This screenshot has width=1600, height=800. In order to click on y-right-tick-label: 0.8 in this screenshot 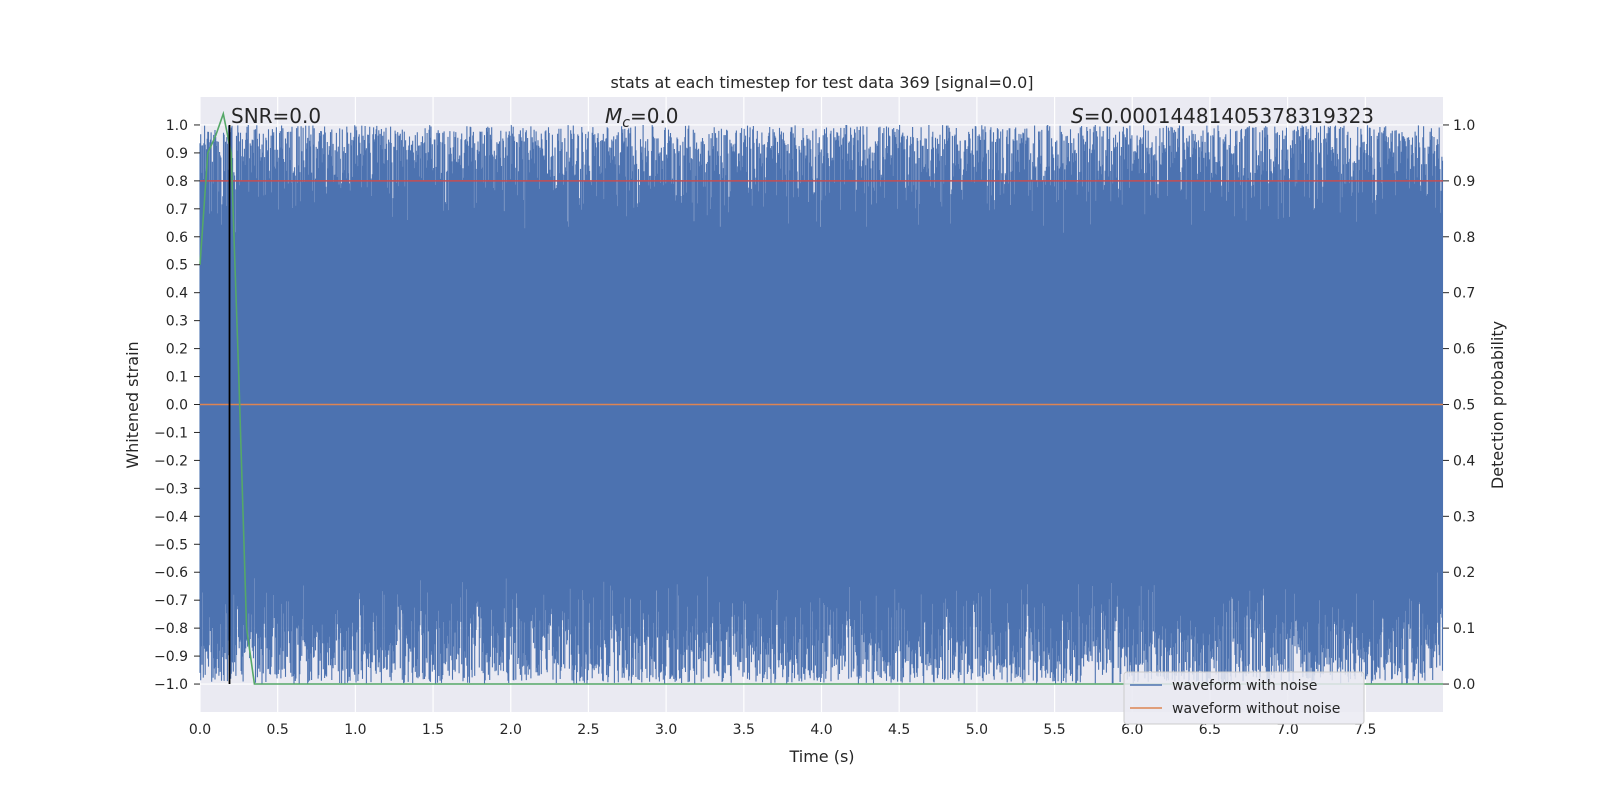, I will do `click(1464, 238)`.